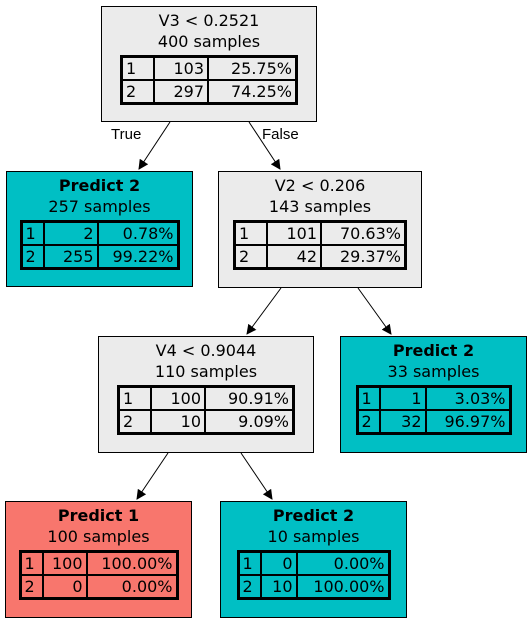  What do you see at coordinates (320, 206) in the screenshot?
I see `node-split-v2-samples: 143 samples` at bounding box center [320, 206].